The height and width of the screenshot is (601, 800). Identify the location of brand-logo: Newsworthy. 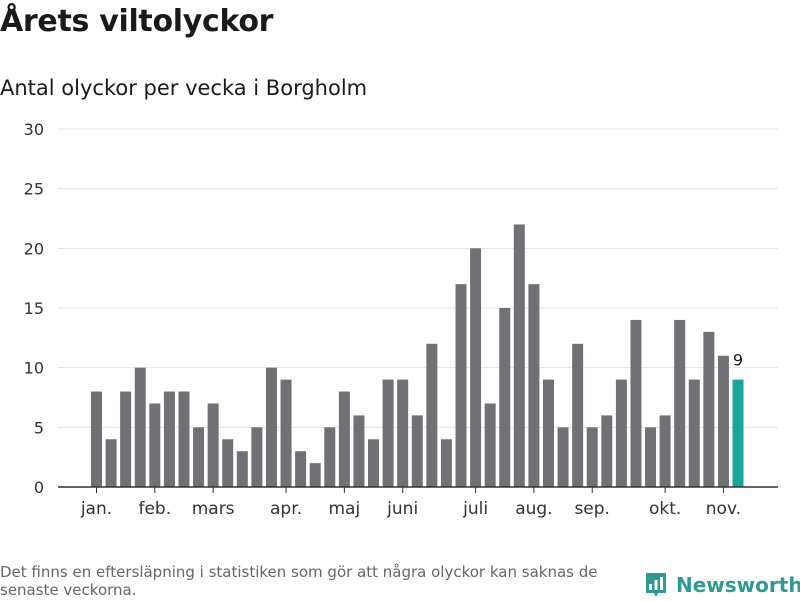
(722, 585).